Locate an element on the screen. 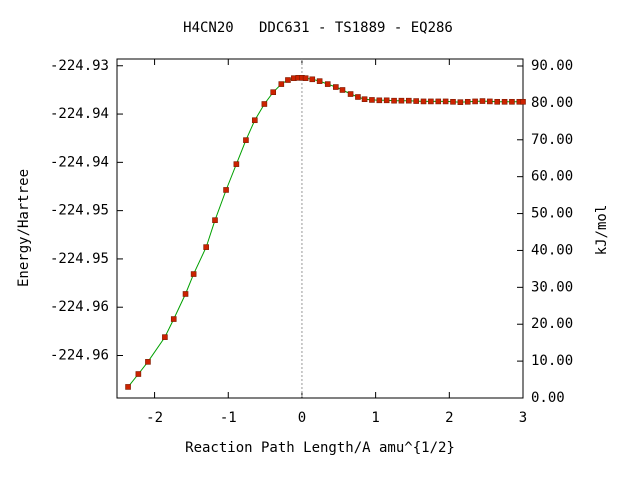 The image size is (640, 480). chart-title: H4CN20 DDC631 - TS1889 - EQ286 is located at coordinates (318, 28).